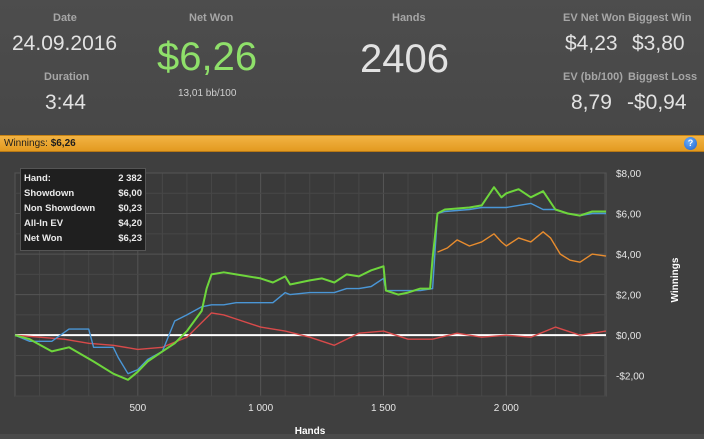 The width and height of the screenshot is (704, 439). Describe the element at coordinates (211, 18) in the screenshot. I see `net-won-label: Net Won` at that location.